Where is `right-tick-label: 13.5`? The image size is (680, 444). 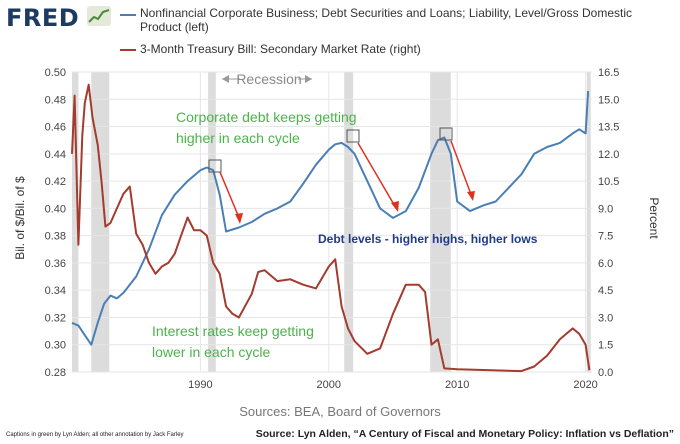
right-tick-label: 13.5 is located at coordinates (608, 128).